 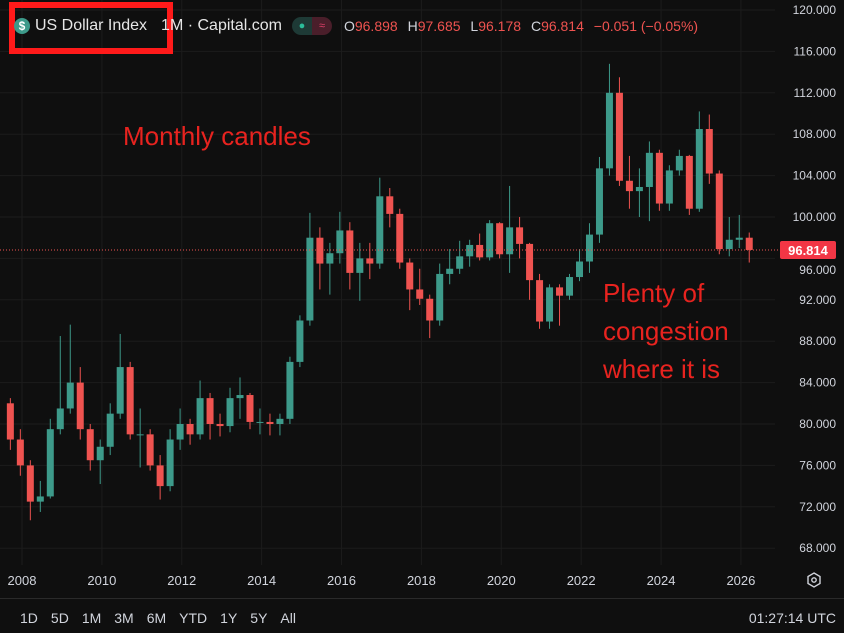 I want to click on annotation-monthly: Monthly candles, so click(x=217, y=136).